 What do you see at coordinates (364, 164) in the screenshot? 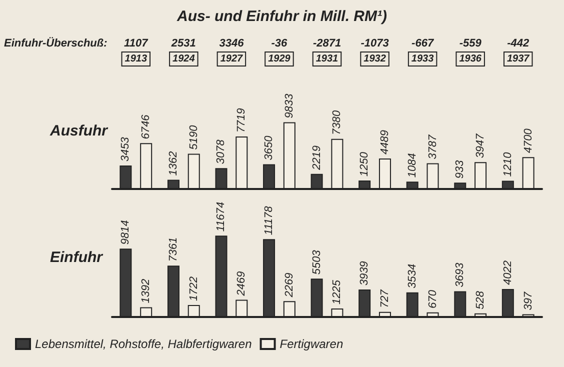
I see `data-label: 1250` at bounding box center [364, 164].